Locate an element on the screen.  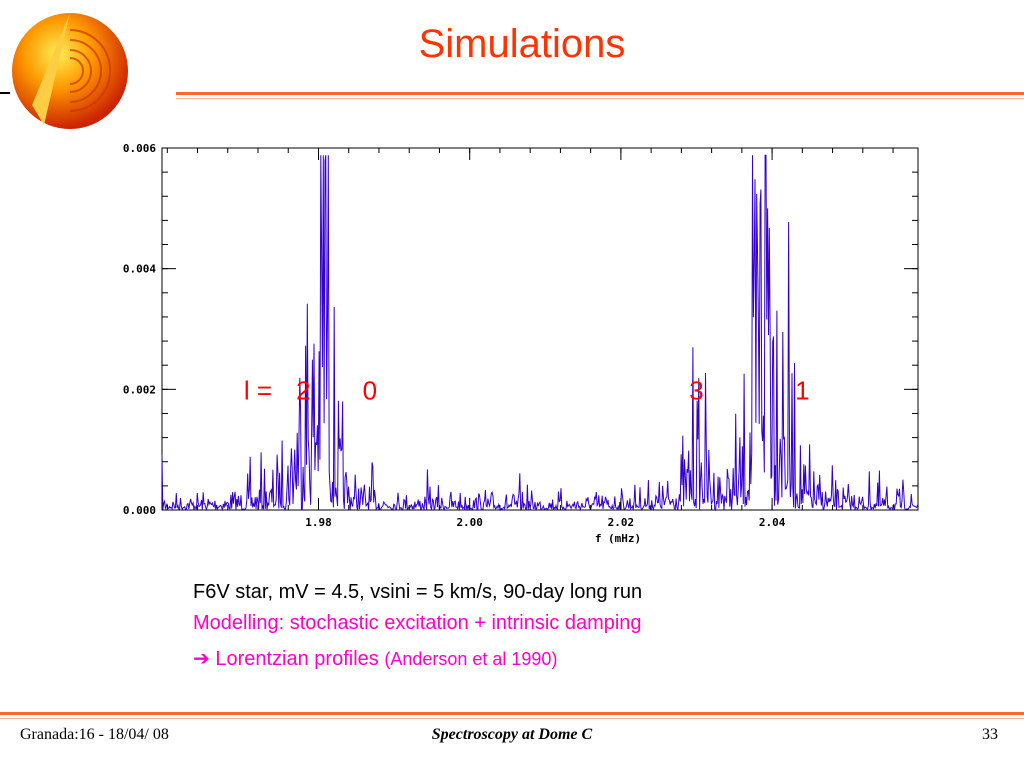
footer-rule-thin is located at coordinates (512, 718).